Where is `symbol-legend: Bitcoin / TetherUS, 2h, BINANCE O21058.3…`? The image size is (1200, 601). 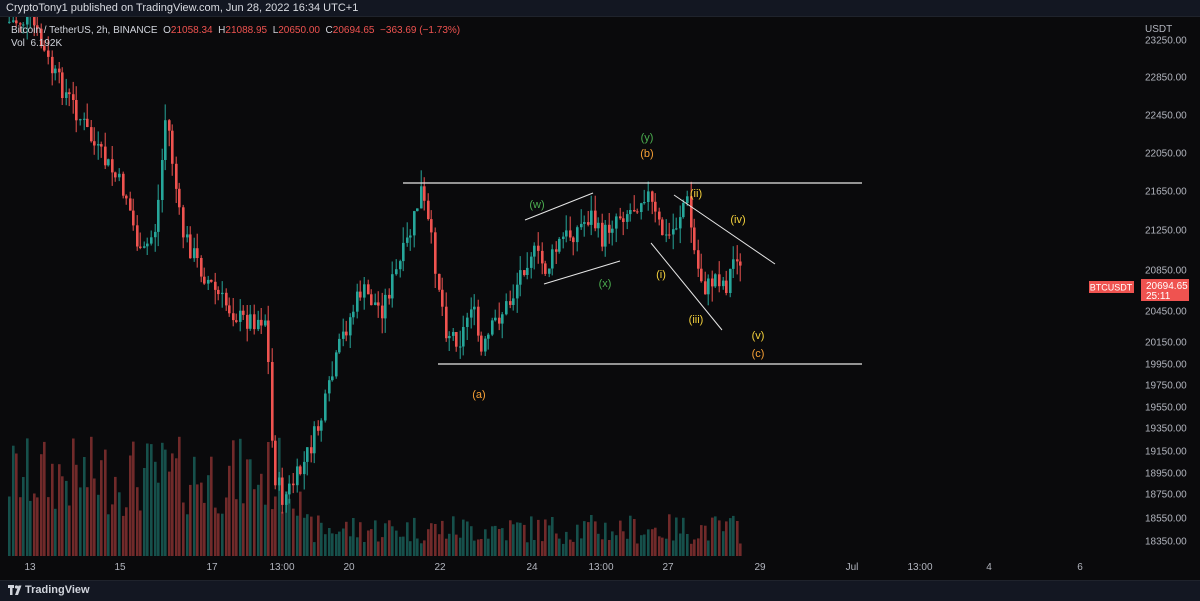
symbol-legend: Bitcoin / TetherUS, 2h, BINANCE O21058.3… is located at coordinates (235, 30).